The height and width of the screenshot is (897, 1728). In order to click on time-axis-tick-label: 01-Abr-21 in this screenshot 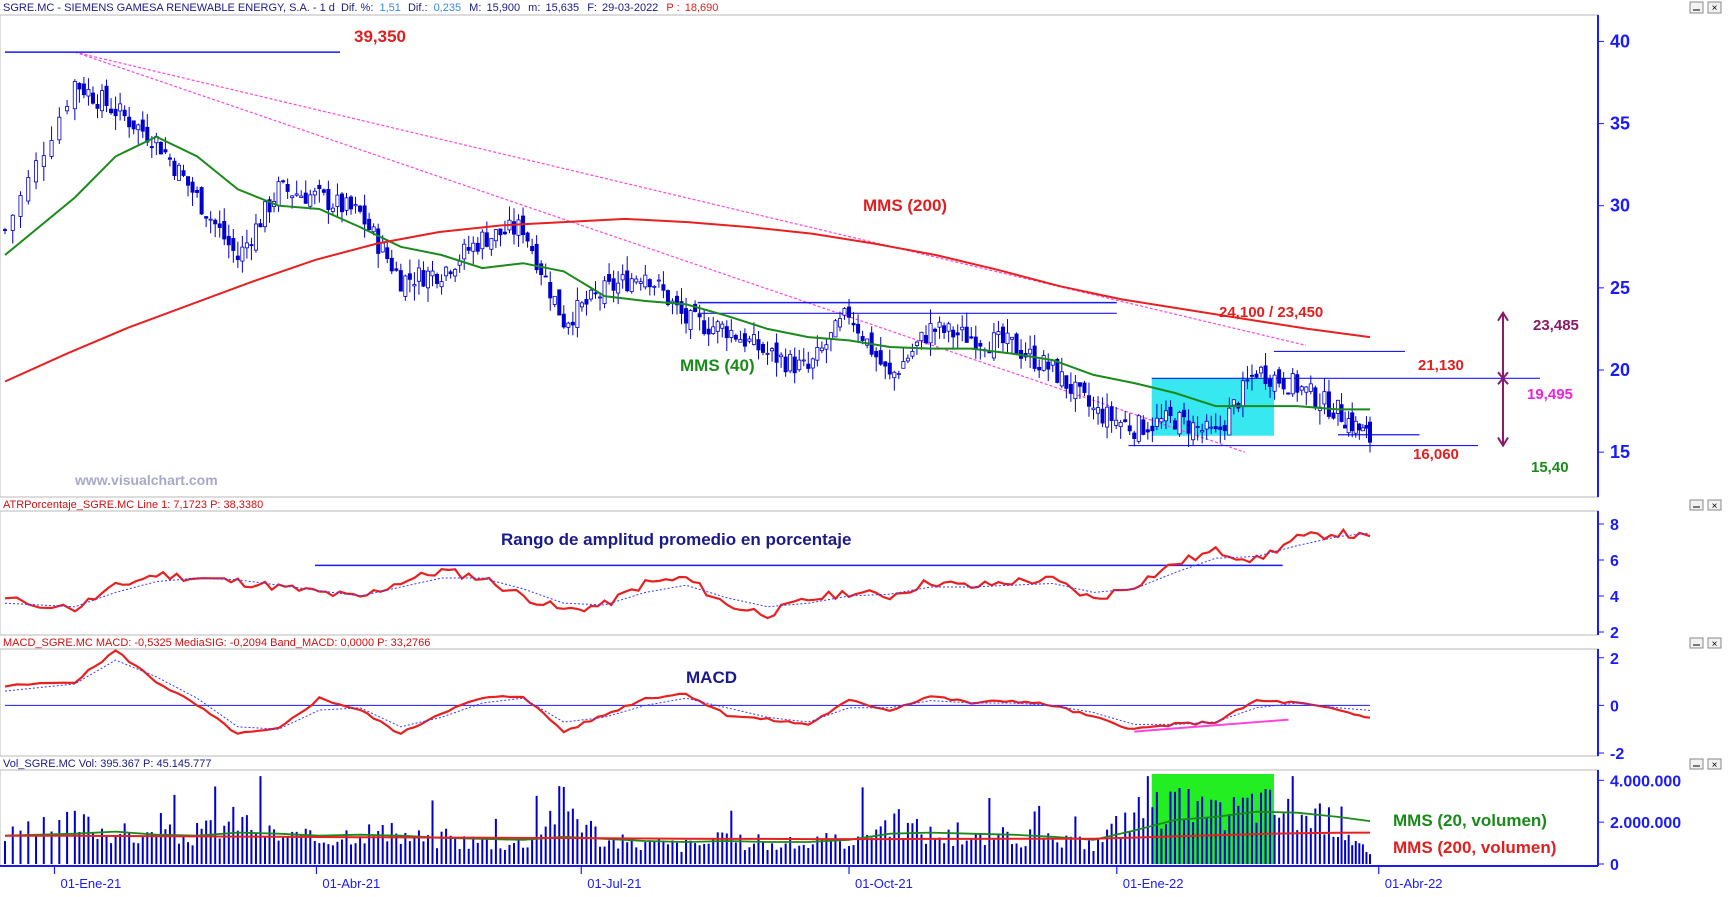, I will do `click(351, 883)`.